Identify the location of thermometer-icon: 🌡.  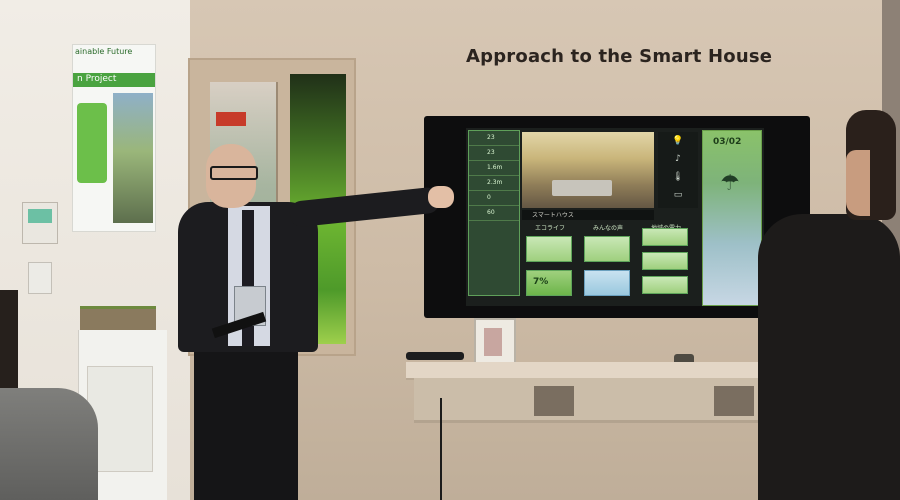
(678, 177).